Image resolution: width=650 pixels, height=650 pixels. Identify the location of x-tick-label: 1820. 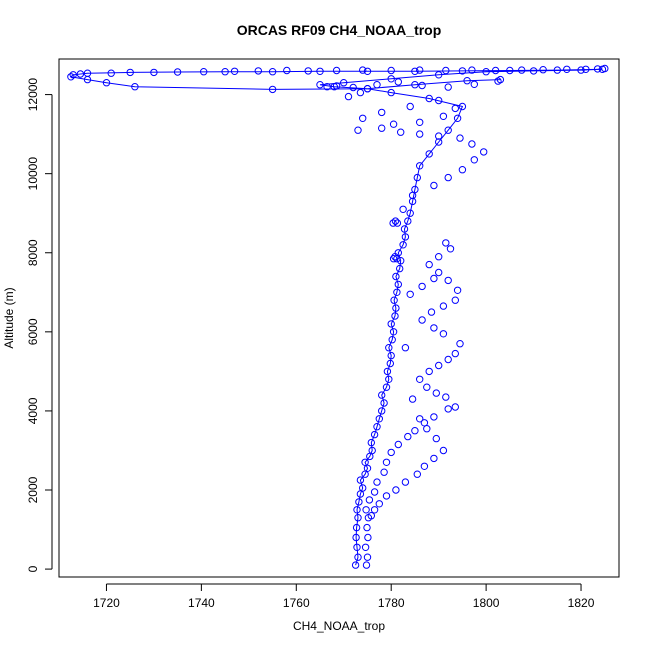
(581, 603).